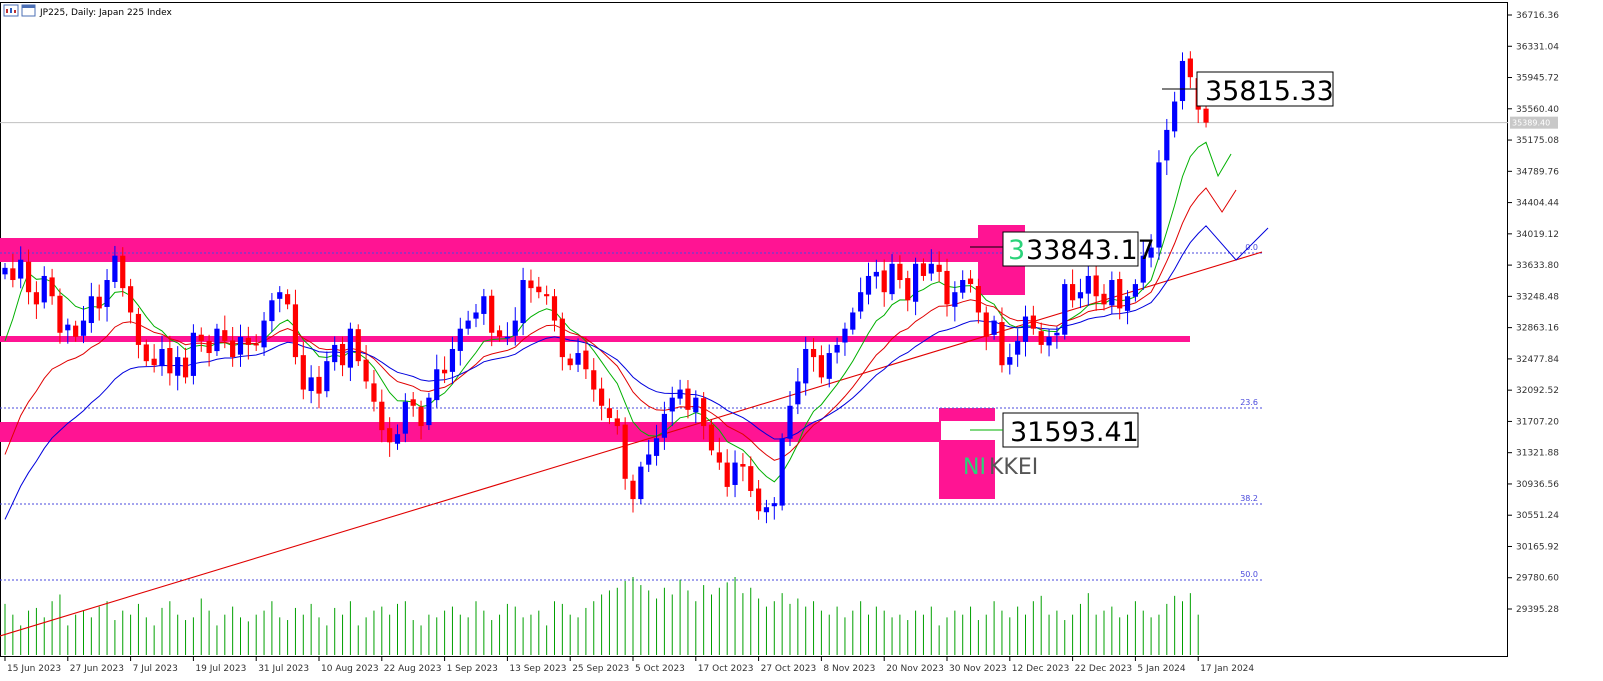 The width and height of the screenshot is (1603, 681). What do you see at coordinates (1016, 250) in the screenshot?
I see `upper-zone-green-digit: 3` at bounding box center [1016, 250].